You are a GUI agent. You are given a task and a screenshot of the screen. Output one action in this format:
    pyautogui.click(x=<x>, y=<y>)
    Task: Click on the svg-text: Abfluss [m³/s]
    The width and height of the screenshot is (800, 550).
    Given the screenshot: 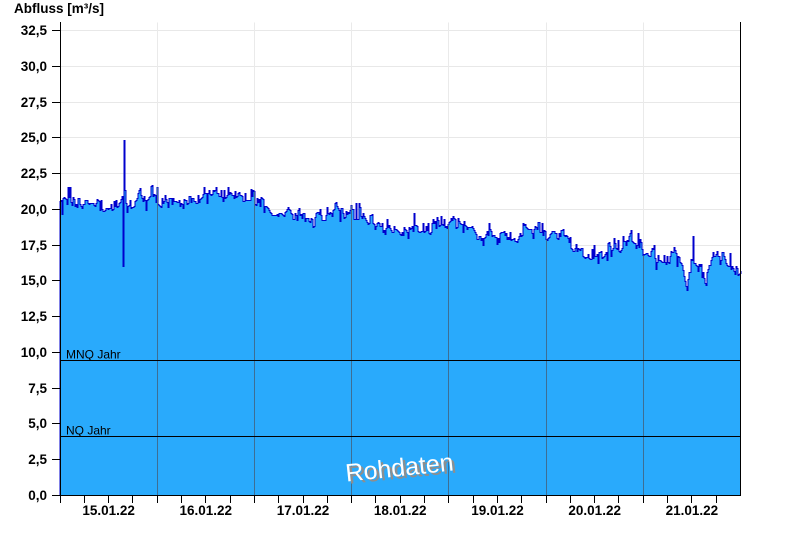 What is the action you would take?
    pyautogui.click(x=59, y=8)
    